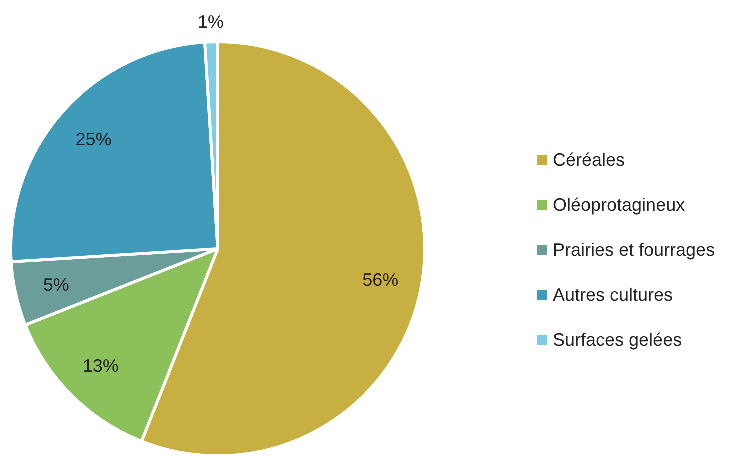 The height and width of the screenshot is (457, 752). What do you see at coordinates (211, 22) in the screenshot?
I see `data-label: 1%` at bounding box center [211, 22].